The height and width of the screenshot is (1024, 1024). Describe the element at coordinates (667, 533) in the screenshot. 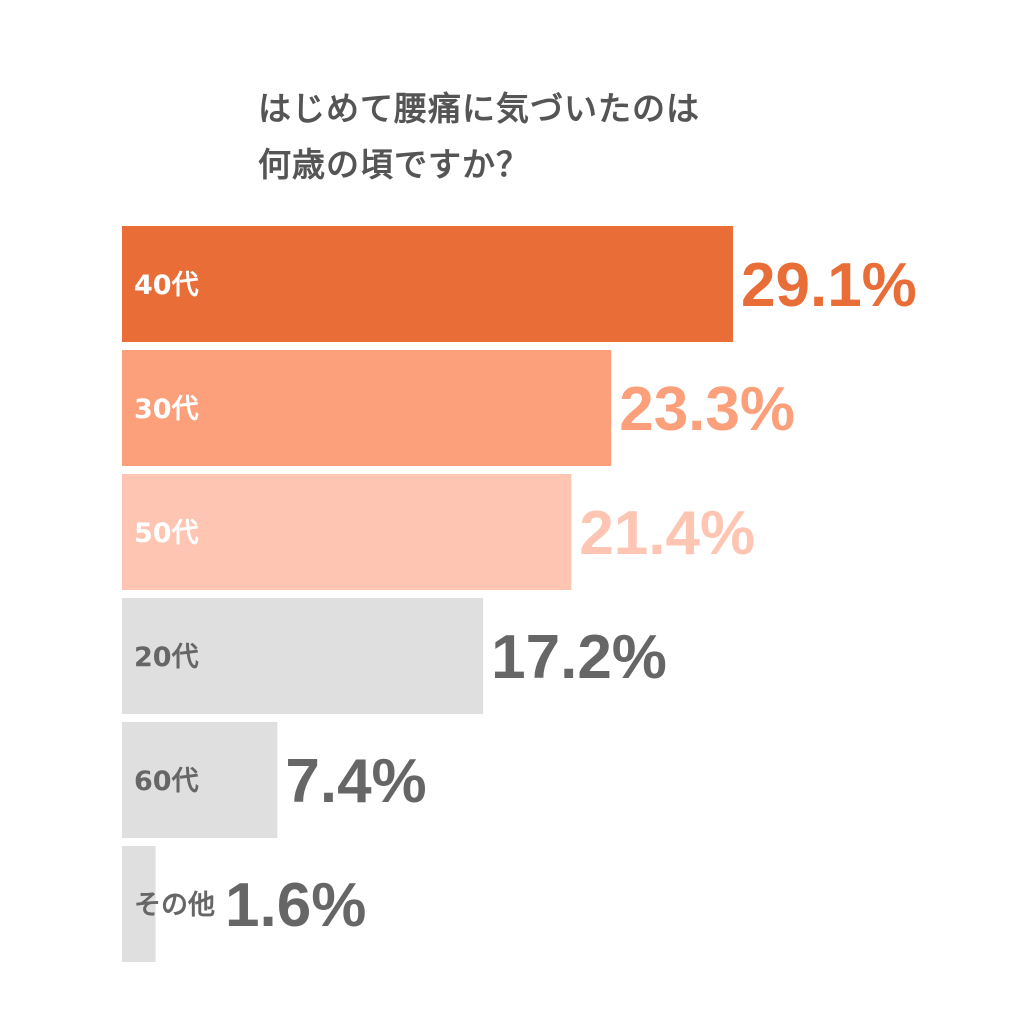

I see `value-label-2: 21.4%` at that location.